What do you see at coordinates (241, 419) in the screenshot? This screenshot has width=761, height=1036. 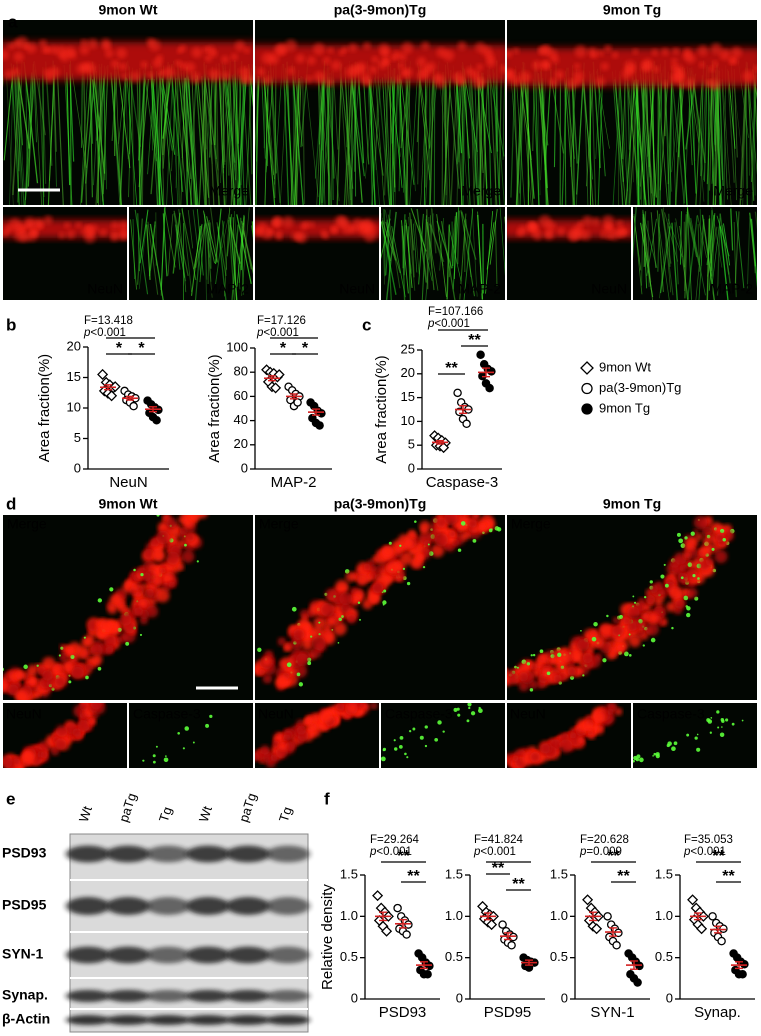 I see `y-tick-label: 40` at bounding box center [241, 419].